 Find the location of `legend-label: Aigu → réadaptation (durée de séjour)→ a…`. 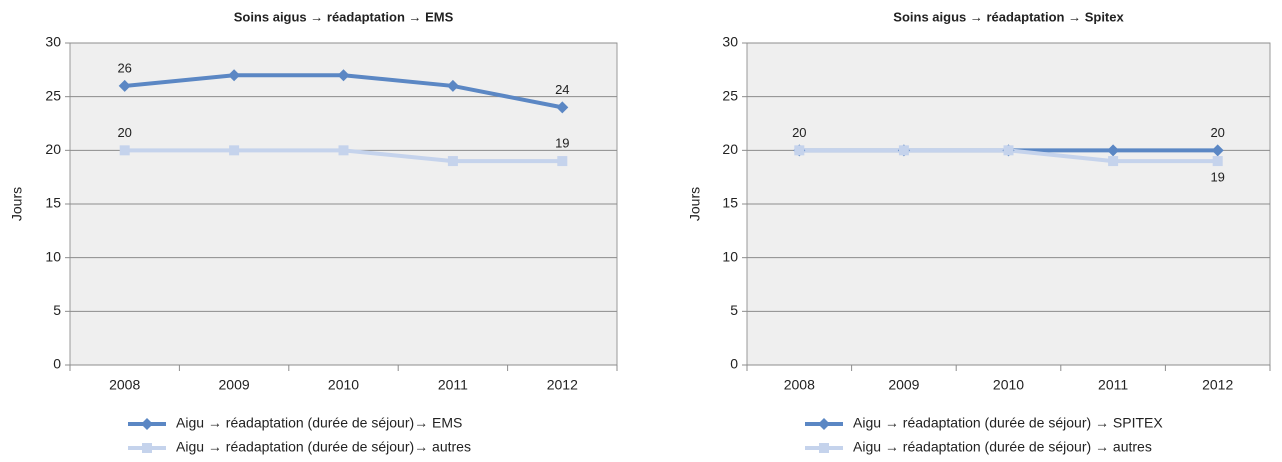

legend-label: Aigu → réadaptation (durée de séjour)→ a… is located at coordinates (323, 447).